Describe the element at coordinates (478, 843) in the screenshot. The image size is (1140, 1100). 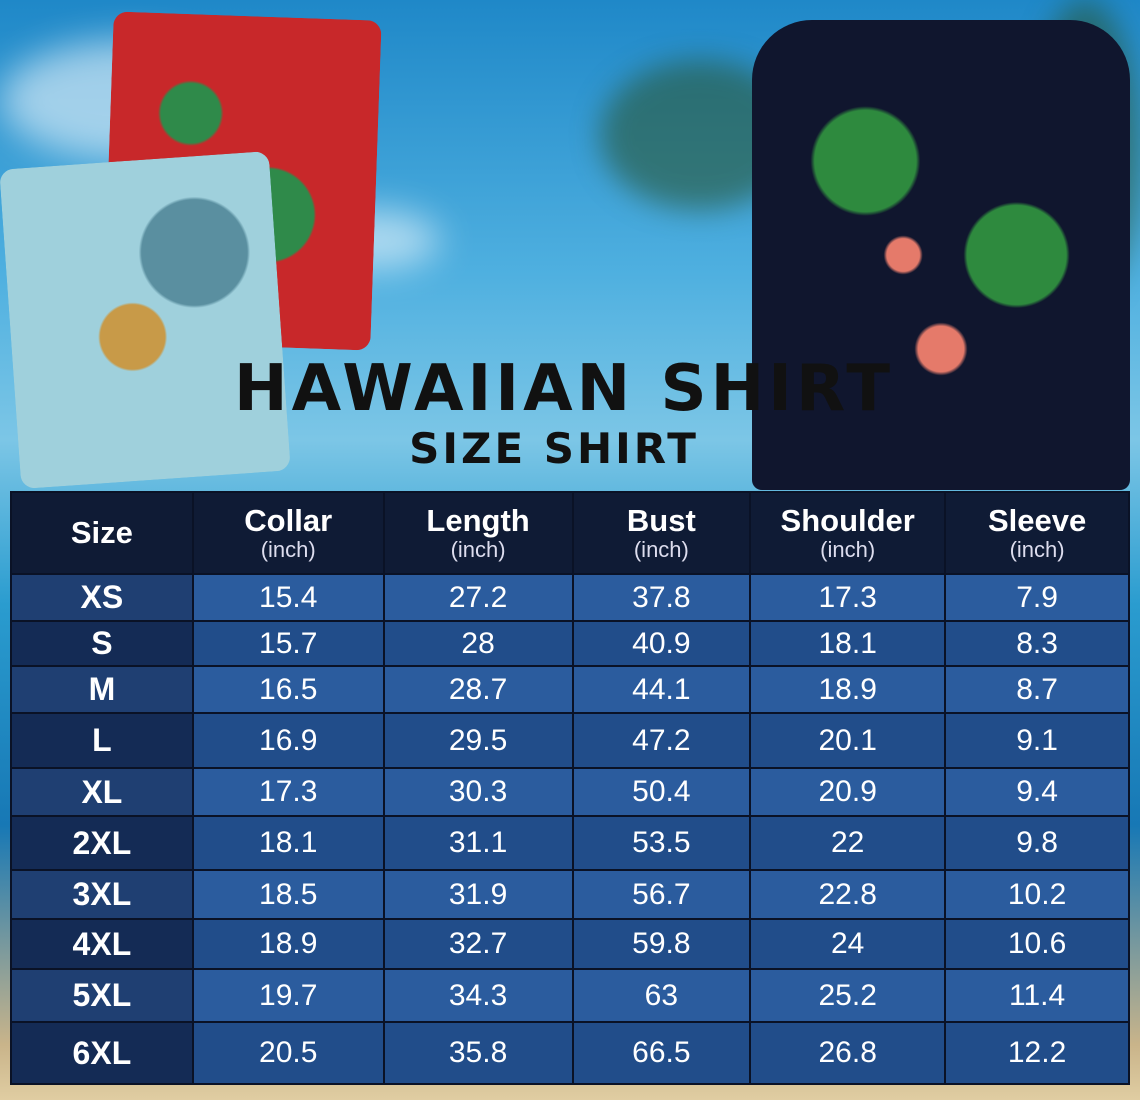
I see `value-cell: 31.1` at that location.